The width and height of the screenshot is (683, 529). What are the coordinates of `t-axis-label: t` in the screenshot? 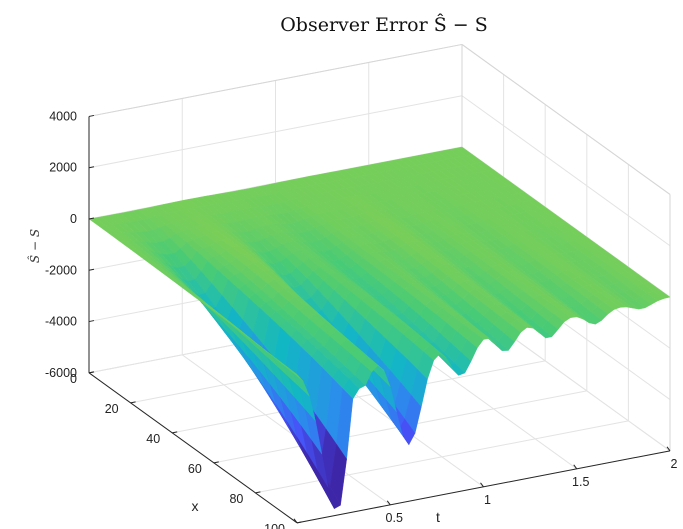 It's located at (438, 517).